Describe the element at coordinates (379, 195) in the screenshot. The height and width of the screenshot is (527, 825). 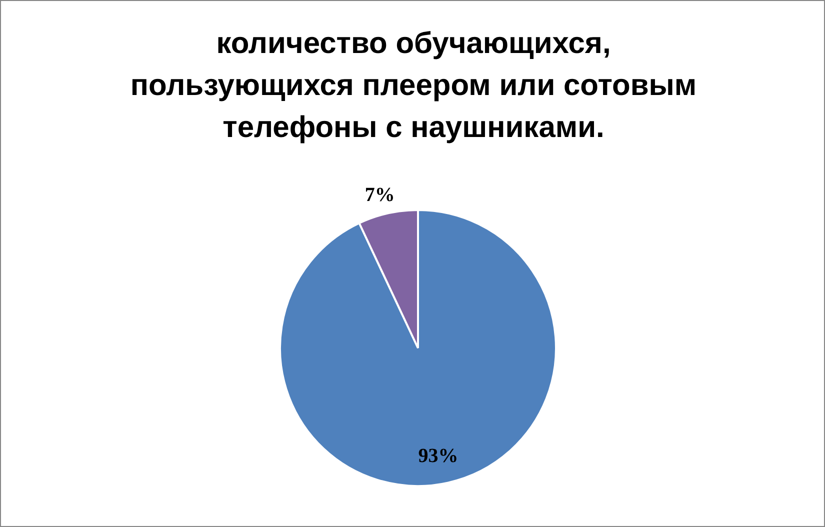
I see `data-label: 7%` at that location.